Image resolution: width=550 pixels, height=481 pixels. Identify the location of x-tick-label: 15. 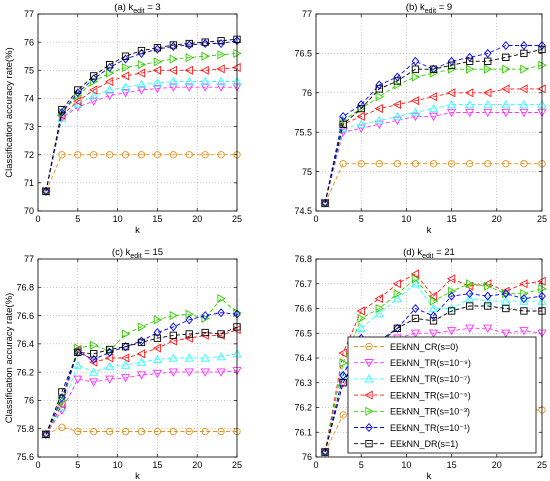
(157, 219).